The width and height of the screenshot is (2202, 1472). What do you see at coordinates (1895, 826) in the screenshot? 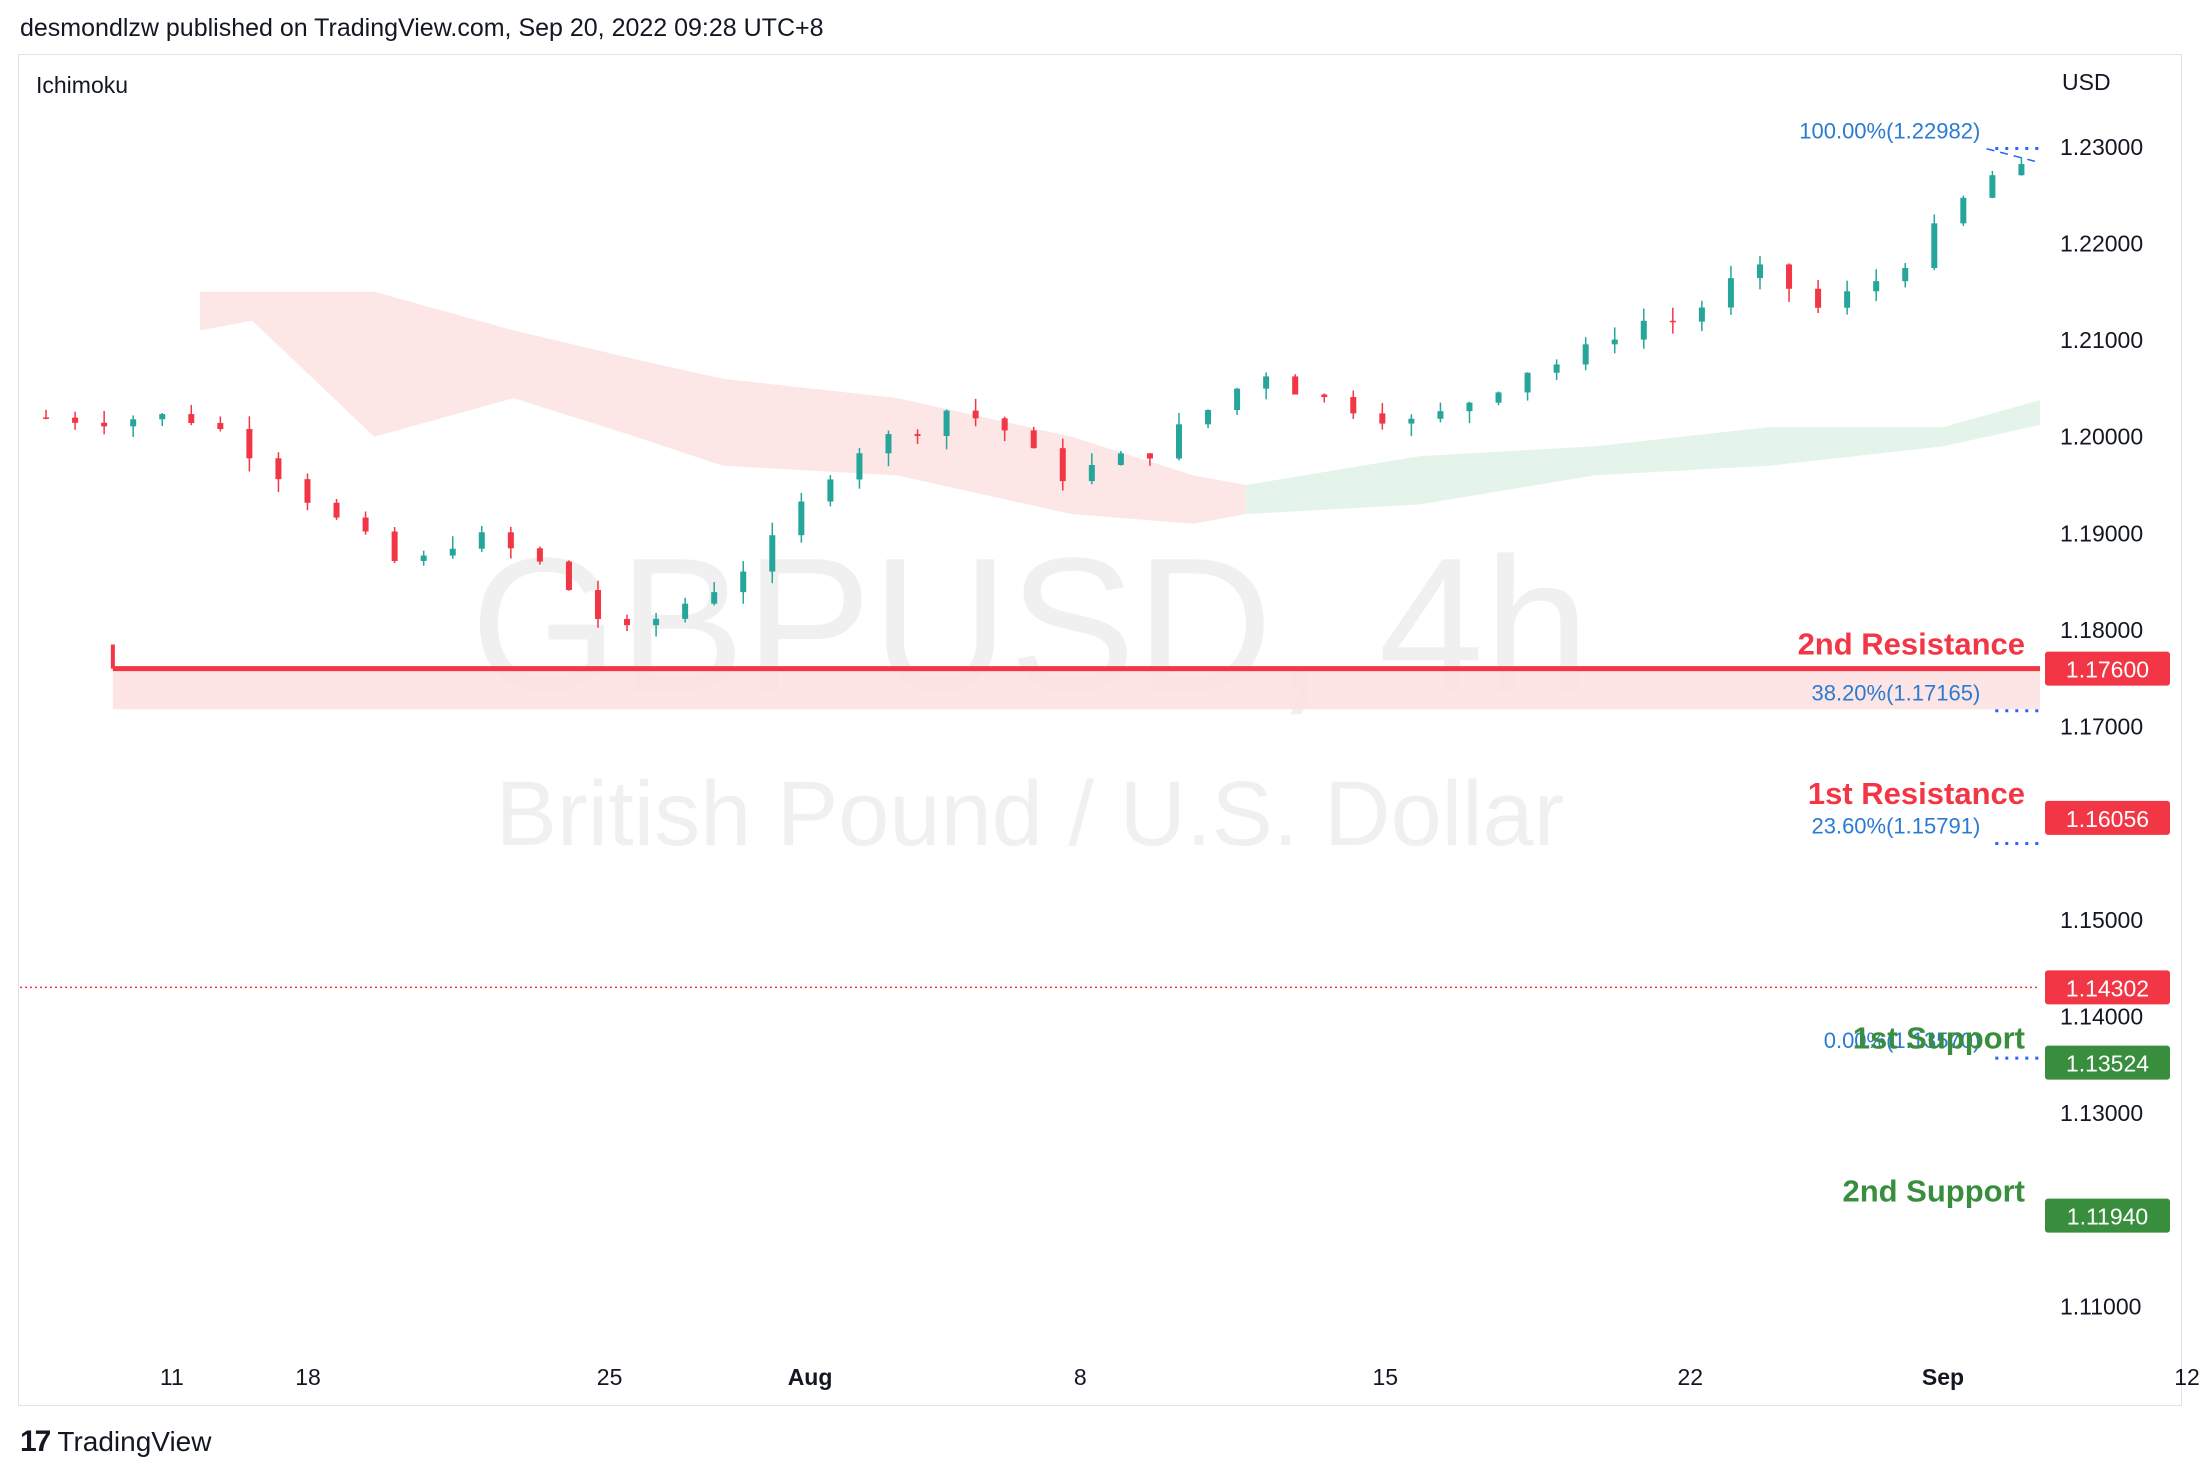
I see `fib-level-label: 23.60%(1.15791)` at bounding box center [1895, 826].